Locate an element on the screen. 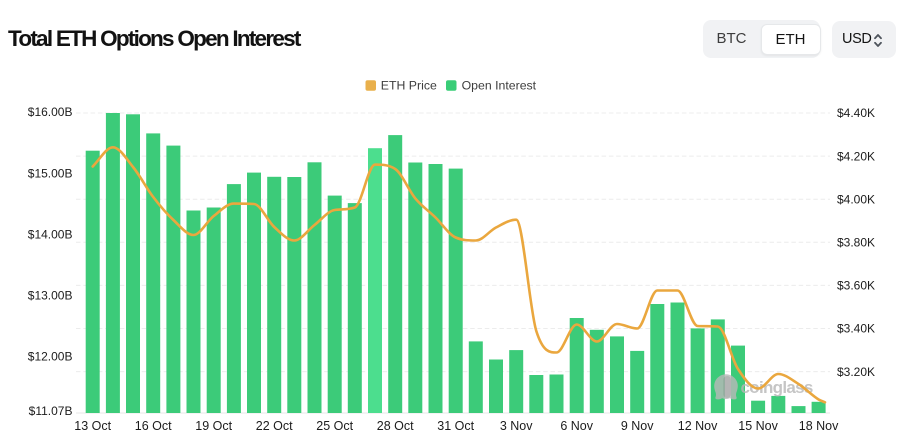  svg-text: 25 Oct is located at coordinates (334, 426).